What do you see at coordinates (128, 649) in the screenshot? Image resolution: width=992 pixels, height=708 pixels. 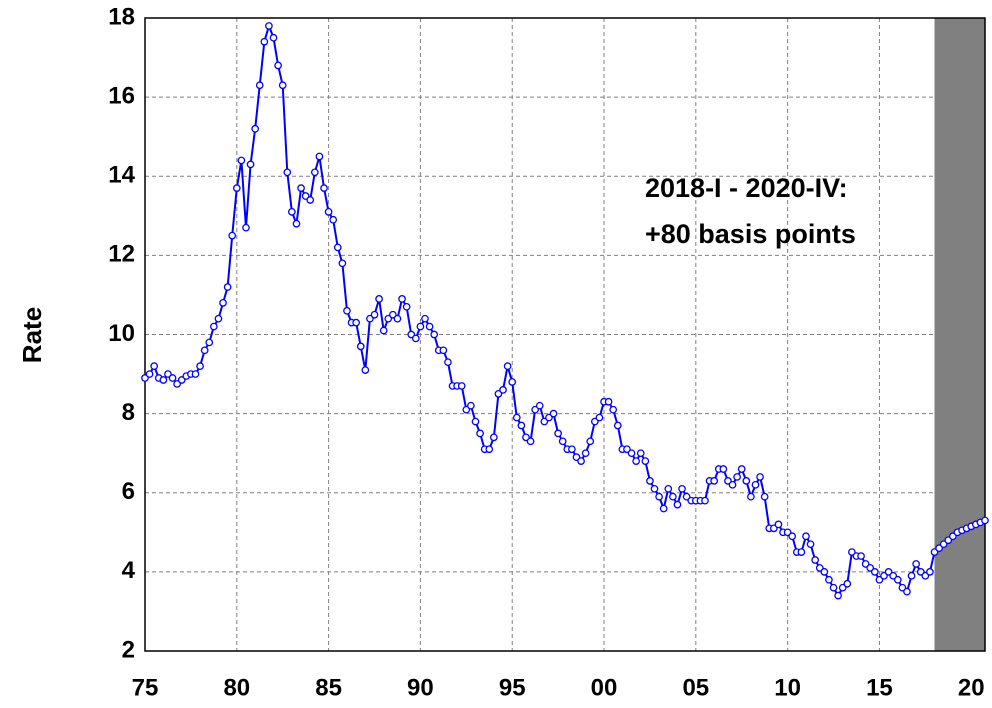 I see `y-tick-label: 2` at bounding box center [128, 649].